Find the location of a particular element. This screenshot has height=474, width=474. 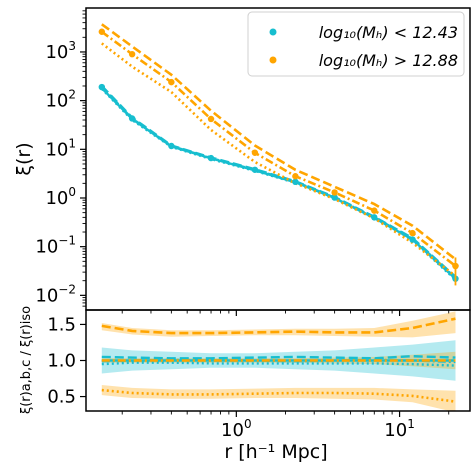

legend: log₁₀(Mₕ) < 12.43 log₁₀(Mₕ) > 12.88 is located at coordinates (356, 44).